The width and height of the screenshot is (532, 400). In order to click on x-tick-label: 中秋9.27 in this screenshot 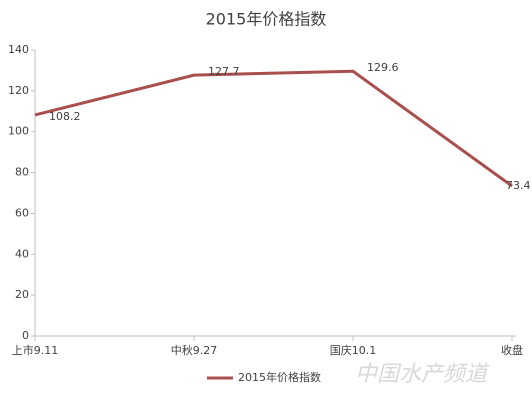, I will do `click(194, 350)`.